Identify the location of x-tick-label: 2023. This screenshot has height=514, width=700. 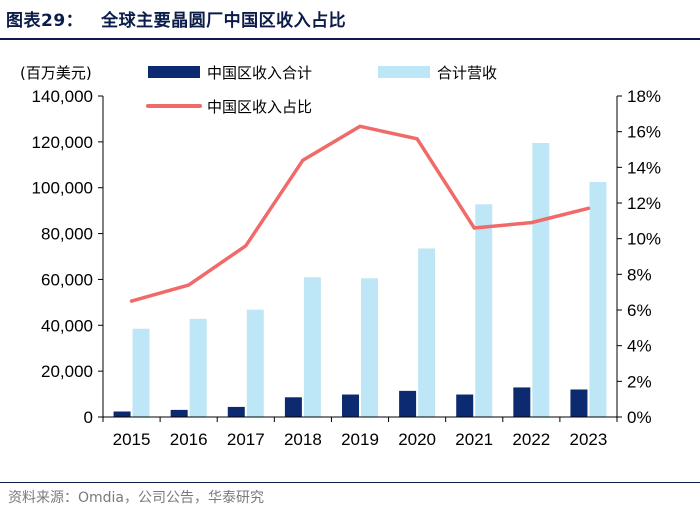
(589, 439).